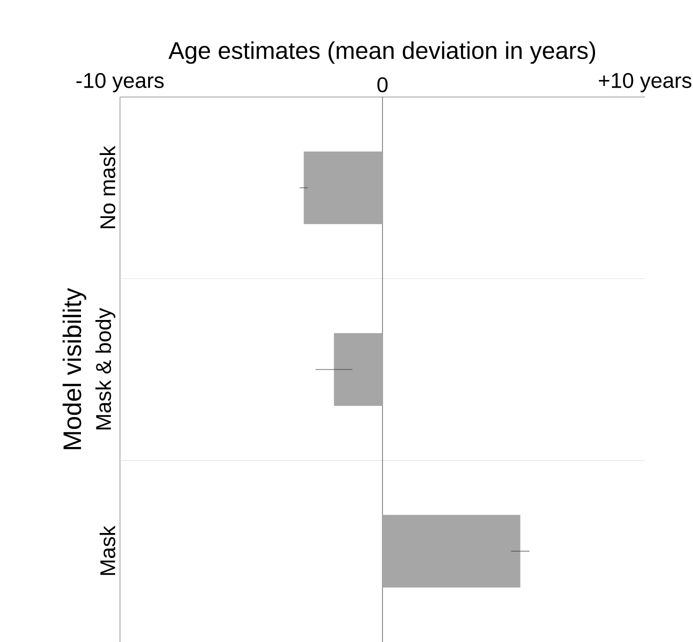  What do you see at coordinates (645, 82) in the screenshot?
I see `x-tick-label: +10 years` at bounding box center [645, 82].